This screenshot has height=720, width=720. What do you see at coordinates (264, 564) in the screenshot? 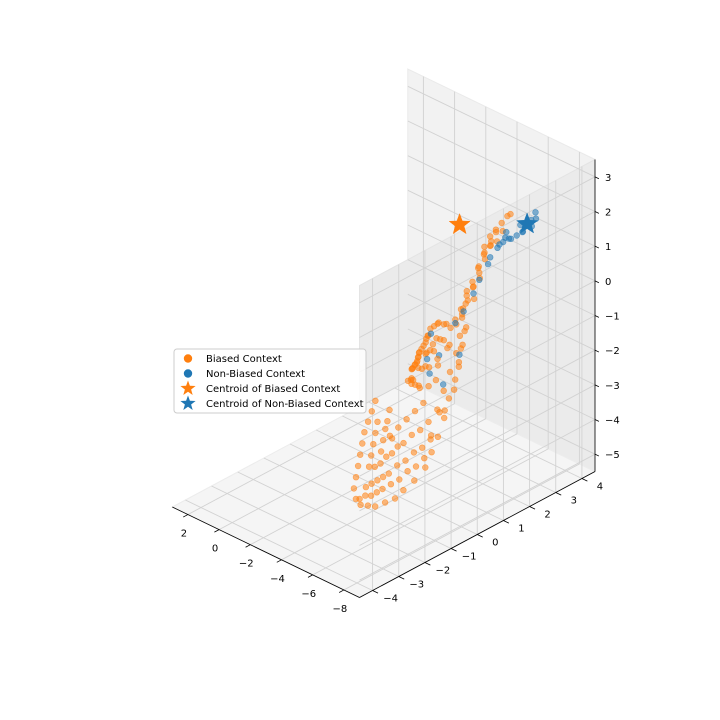
I see `x-axis-ticks: −8 −6 −4 −2 0 2` at bounding box center [264, 564].